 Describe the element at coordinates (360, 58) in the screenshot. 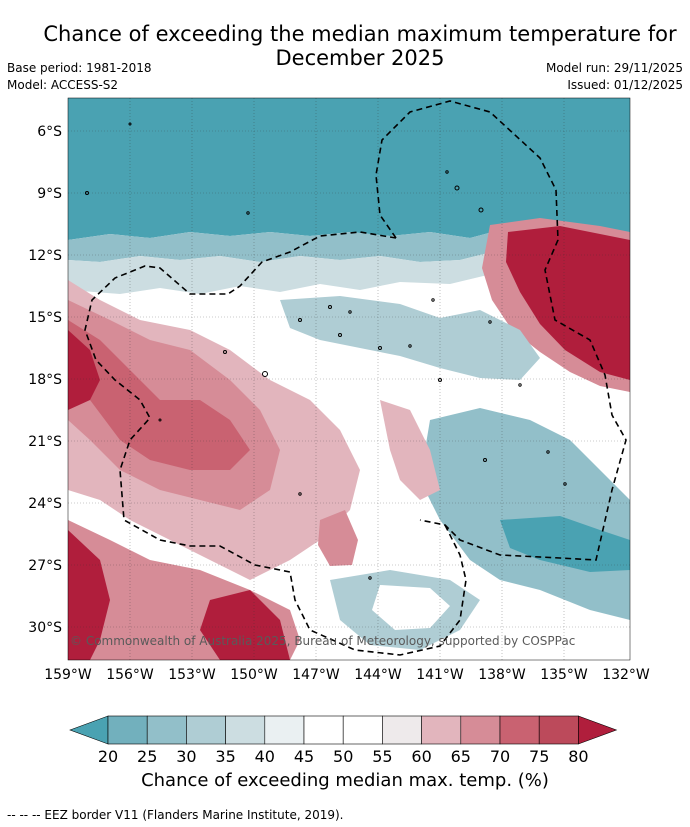

I see `title-line-2: December 2025` at that location.